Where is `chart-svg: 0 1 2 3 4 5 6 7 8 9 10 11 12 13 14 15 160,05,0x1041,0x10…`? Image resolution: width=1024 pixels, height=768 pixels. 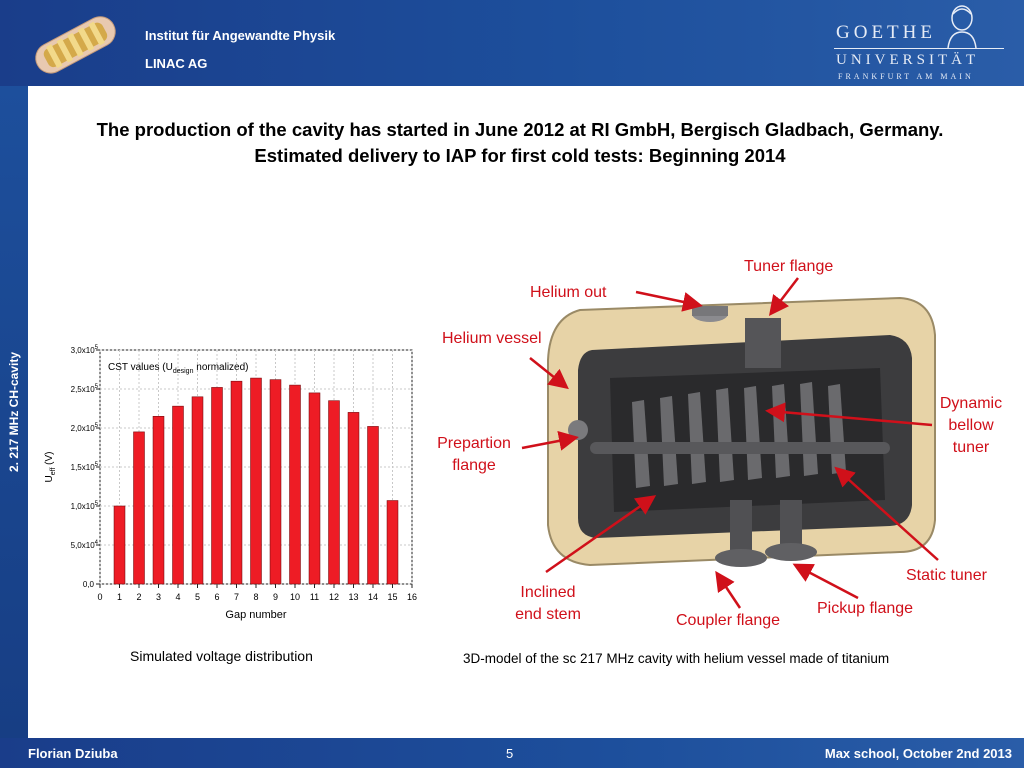
chart-svg: 0 1 2 3 4 5 6 7 8 9 10 11 12 13 14 15 160,05,0x1041,0x10… is located at coordinates (230, 483).